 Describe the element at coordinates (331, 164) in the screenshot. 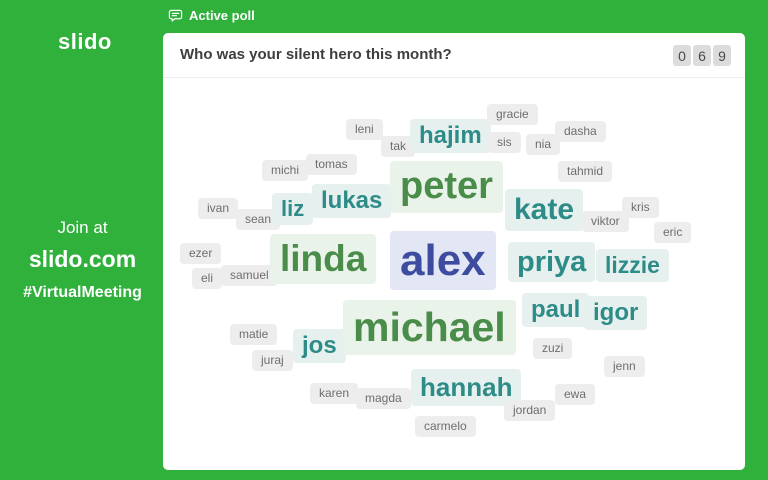

I see `cloud-word: tomas` at that location.